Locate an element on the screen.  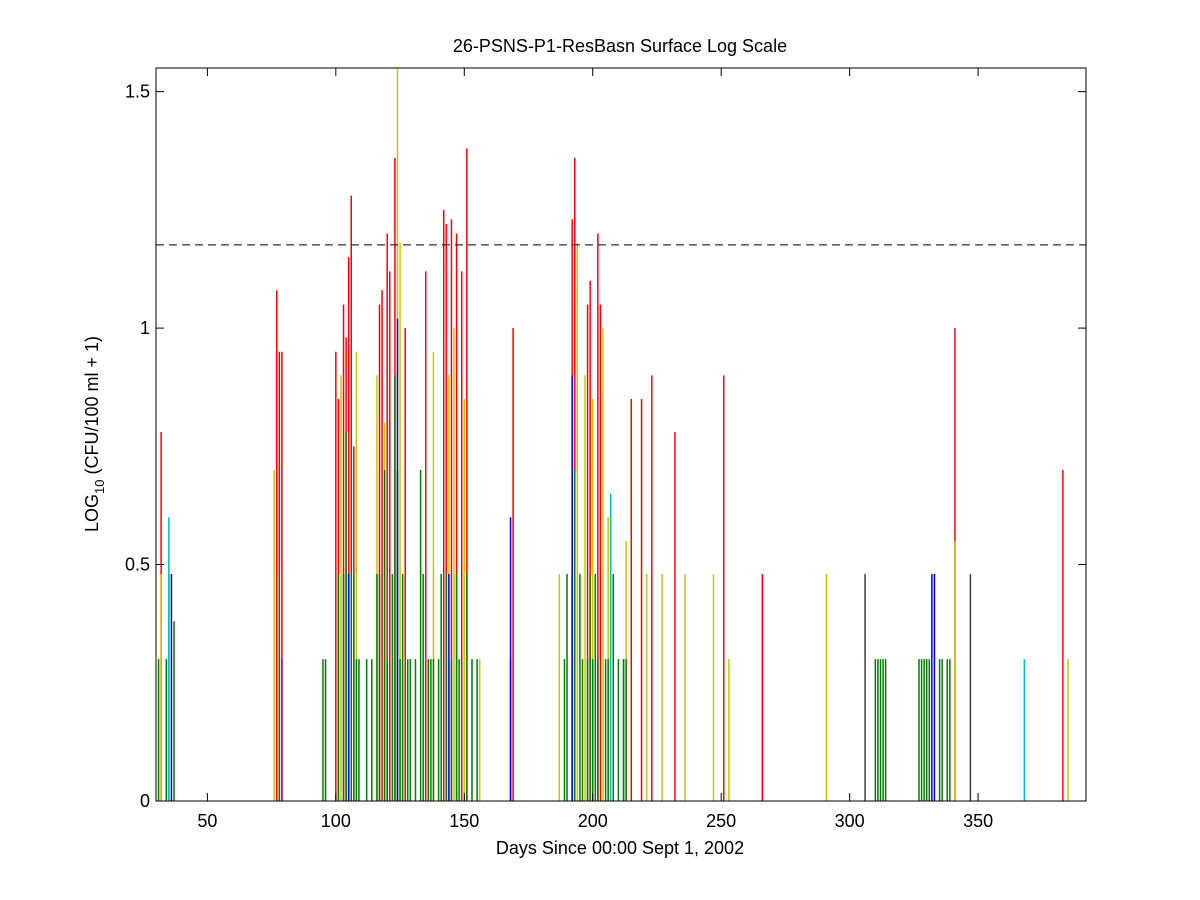
y-tick-label: 1.5 is located at coordinates (137, 92).